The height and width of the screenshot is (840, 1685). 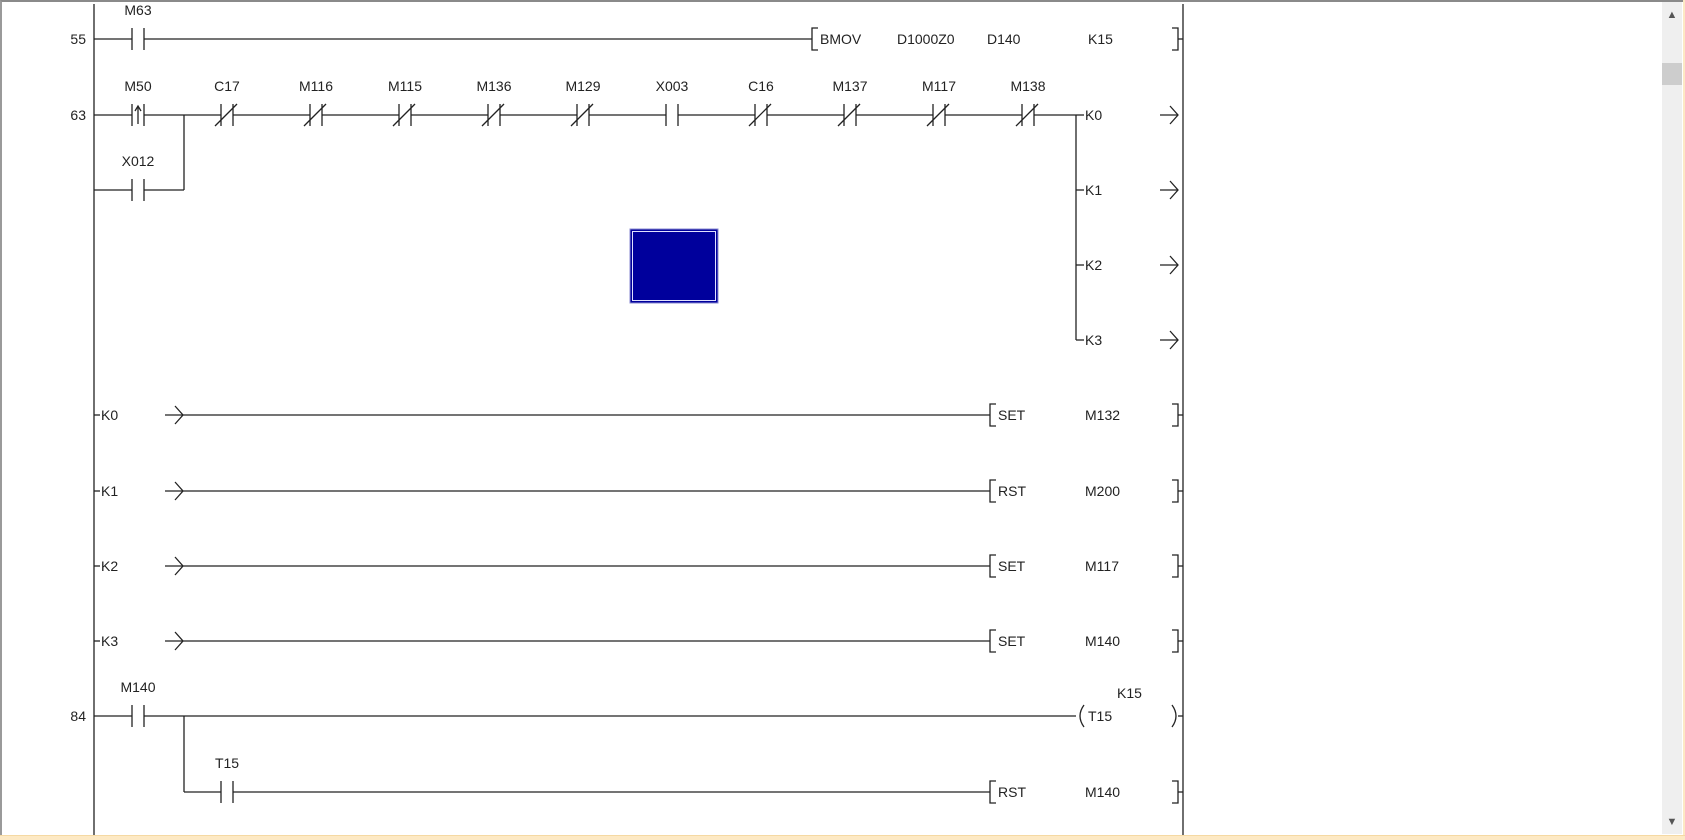 I want to click on contact-normally-open: M140, so click(x=138, y=703).